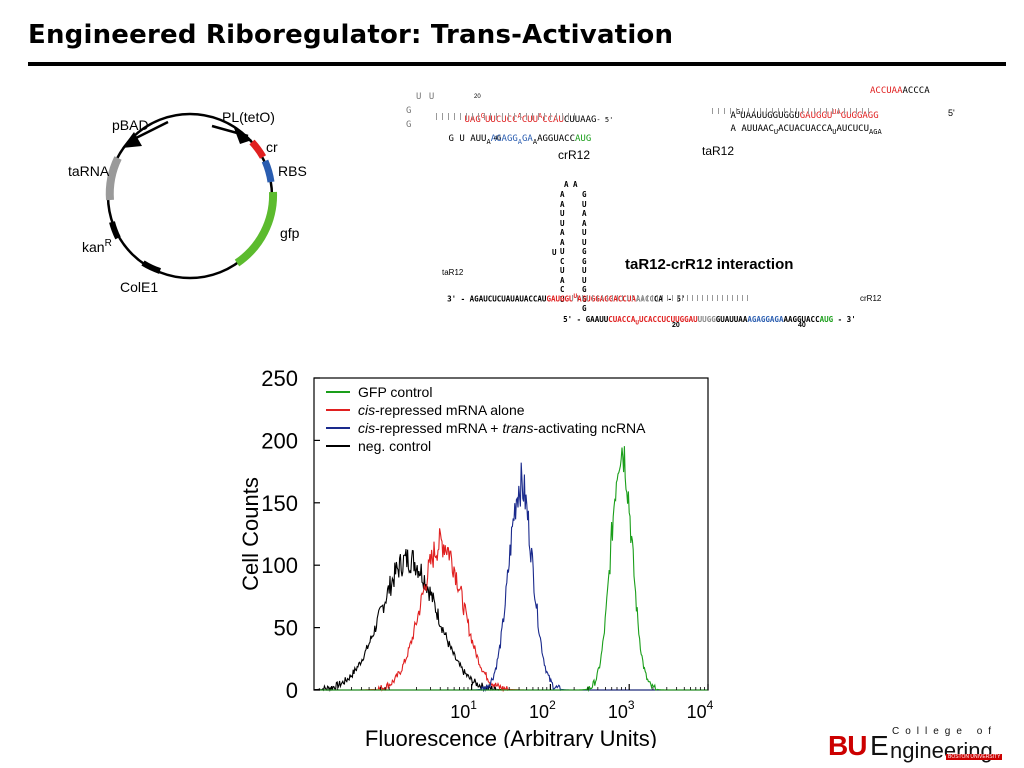 The image size is (1024, 768). What do you see at coordinates (258, 149) in the screenshot?
I see `cr-segment` at bounding box center [258, 149].